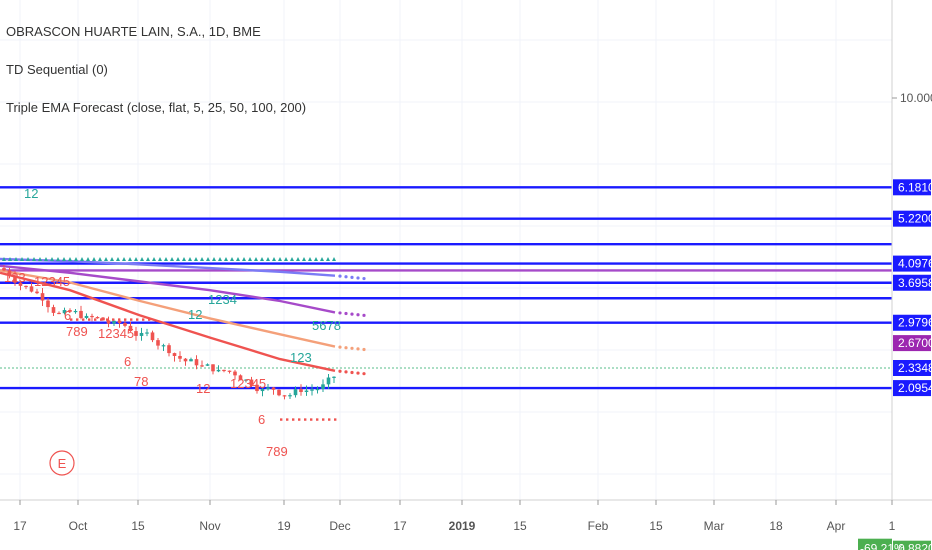 The width and height of the screenshot is (932, 550). Describe the element at coordinates (915, 219) in the screenshot. I see `key-level-price-label: 5.2200` at that location.